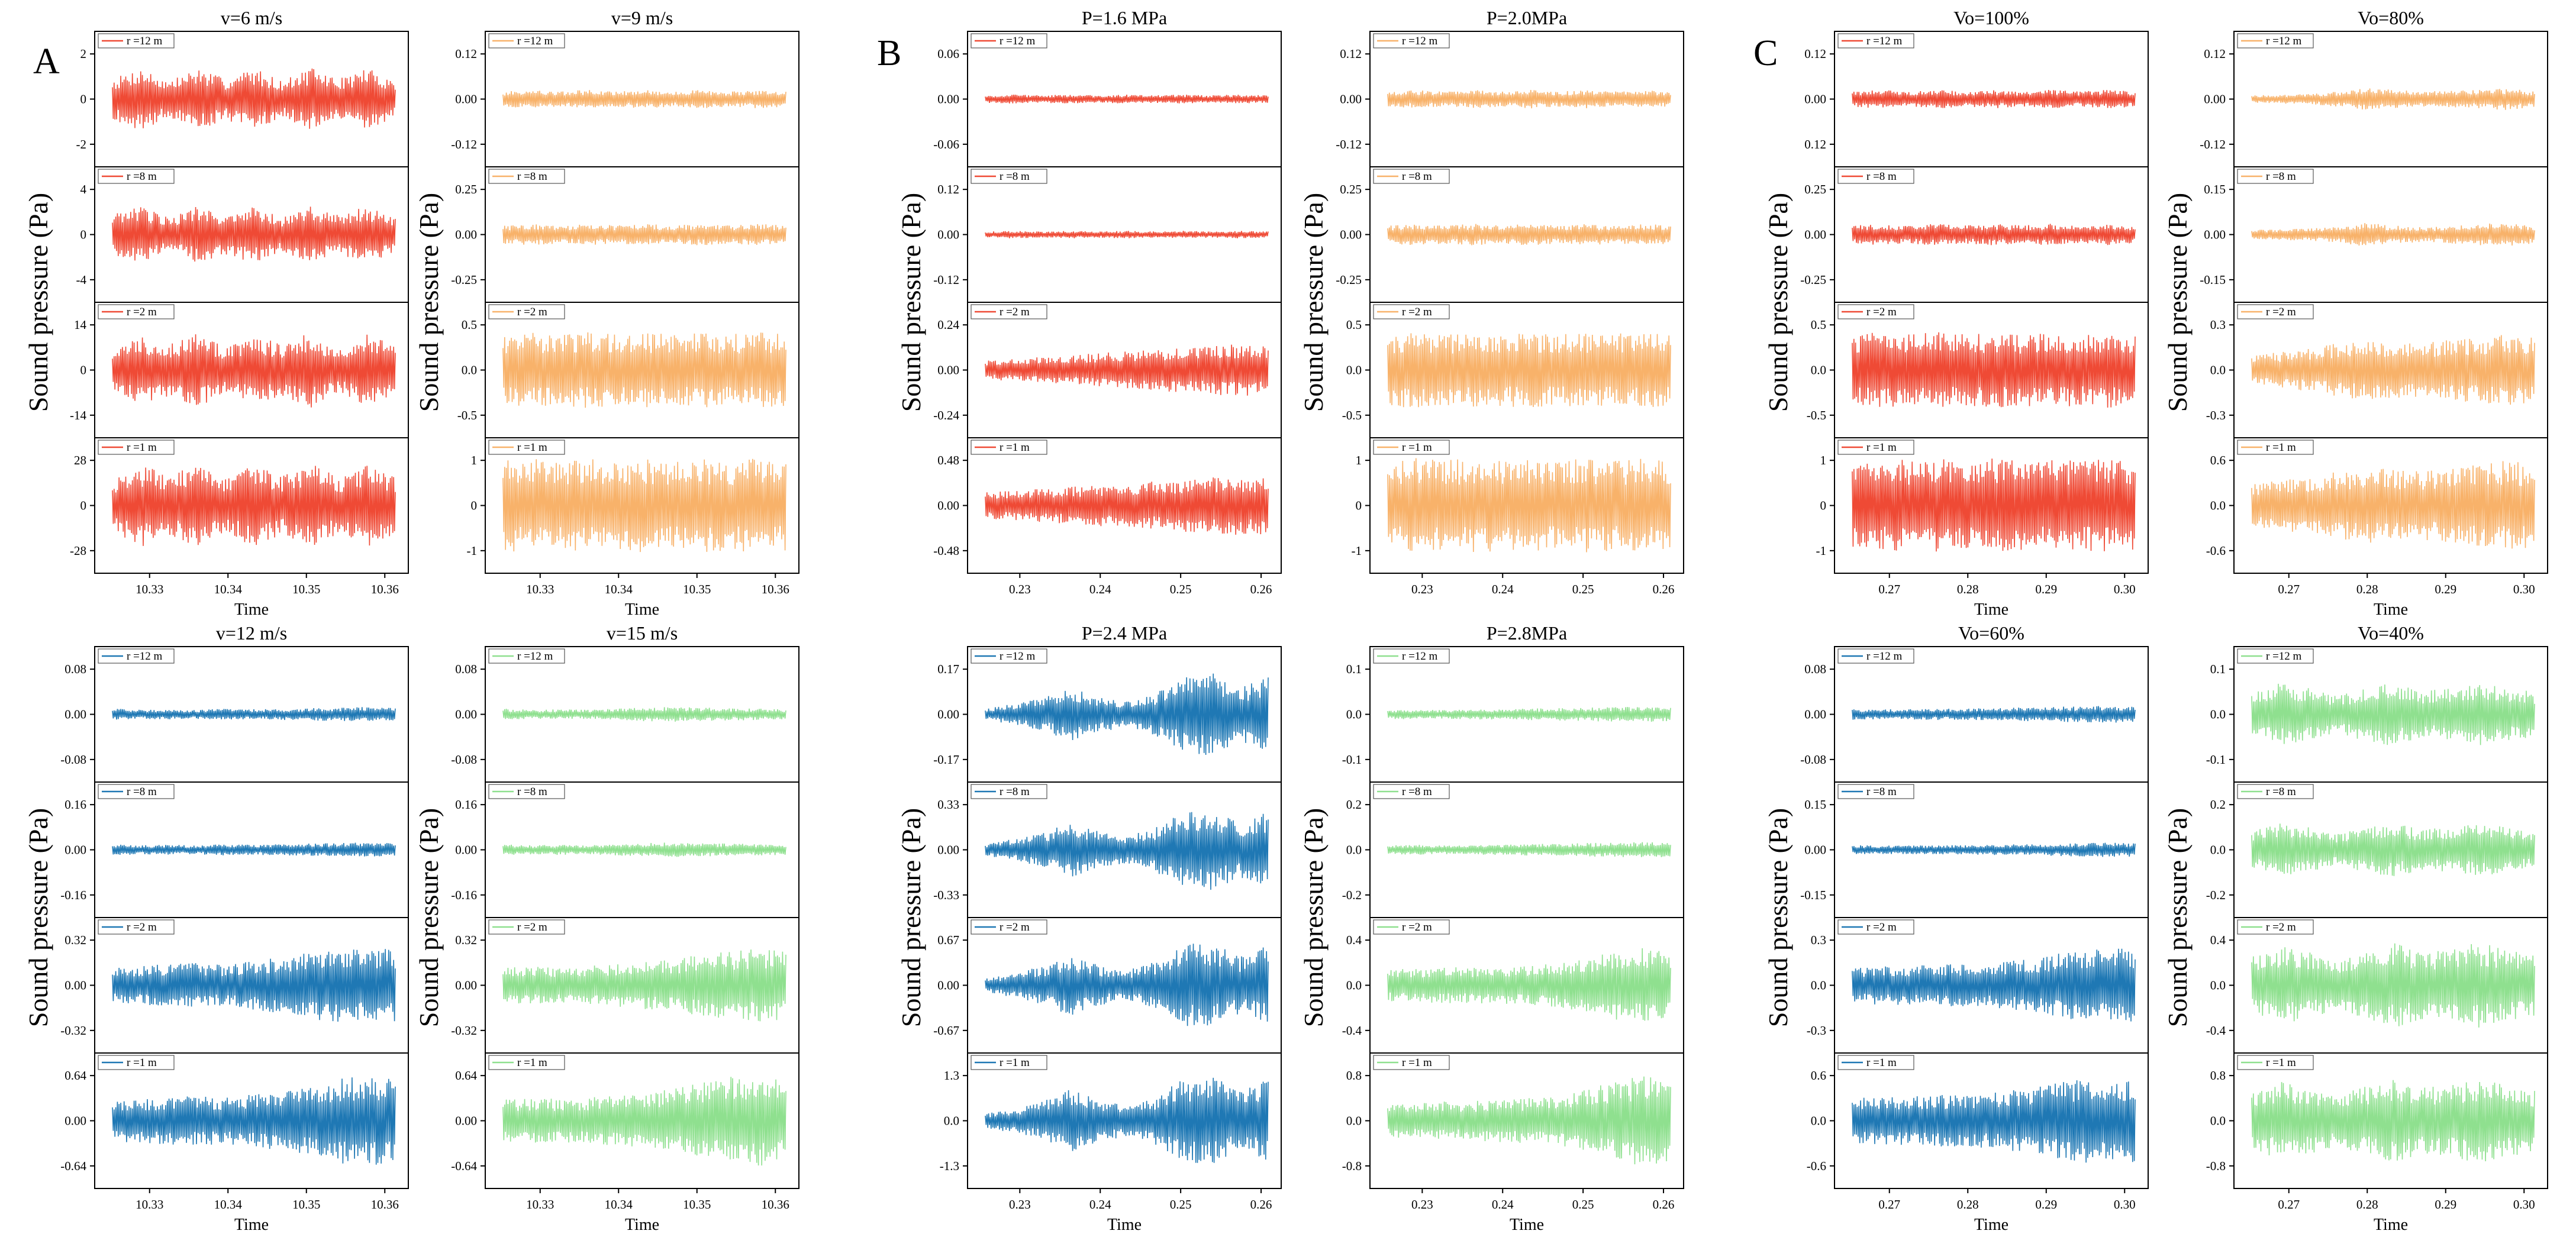  What do you see at coordinates (948, 669) in the screenshot?
I see `y-tick-label: 0.17` at bounding box center [948, 669].